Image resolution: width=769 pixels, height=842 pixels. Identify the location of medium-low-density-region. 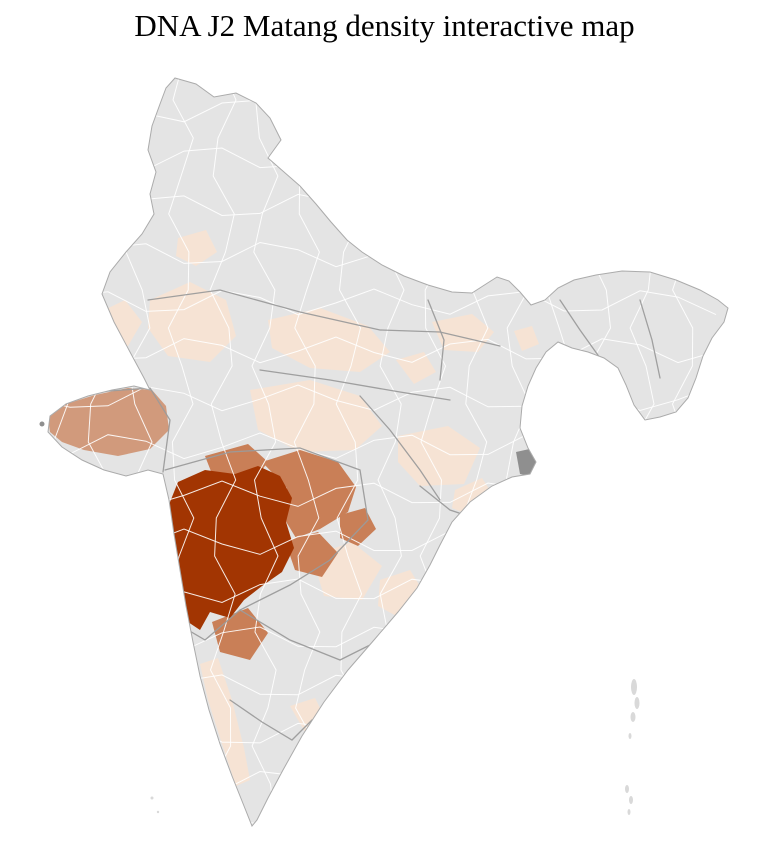
(108, 422).